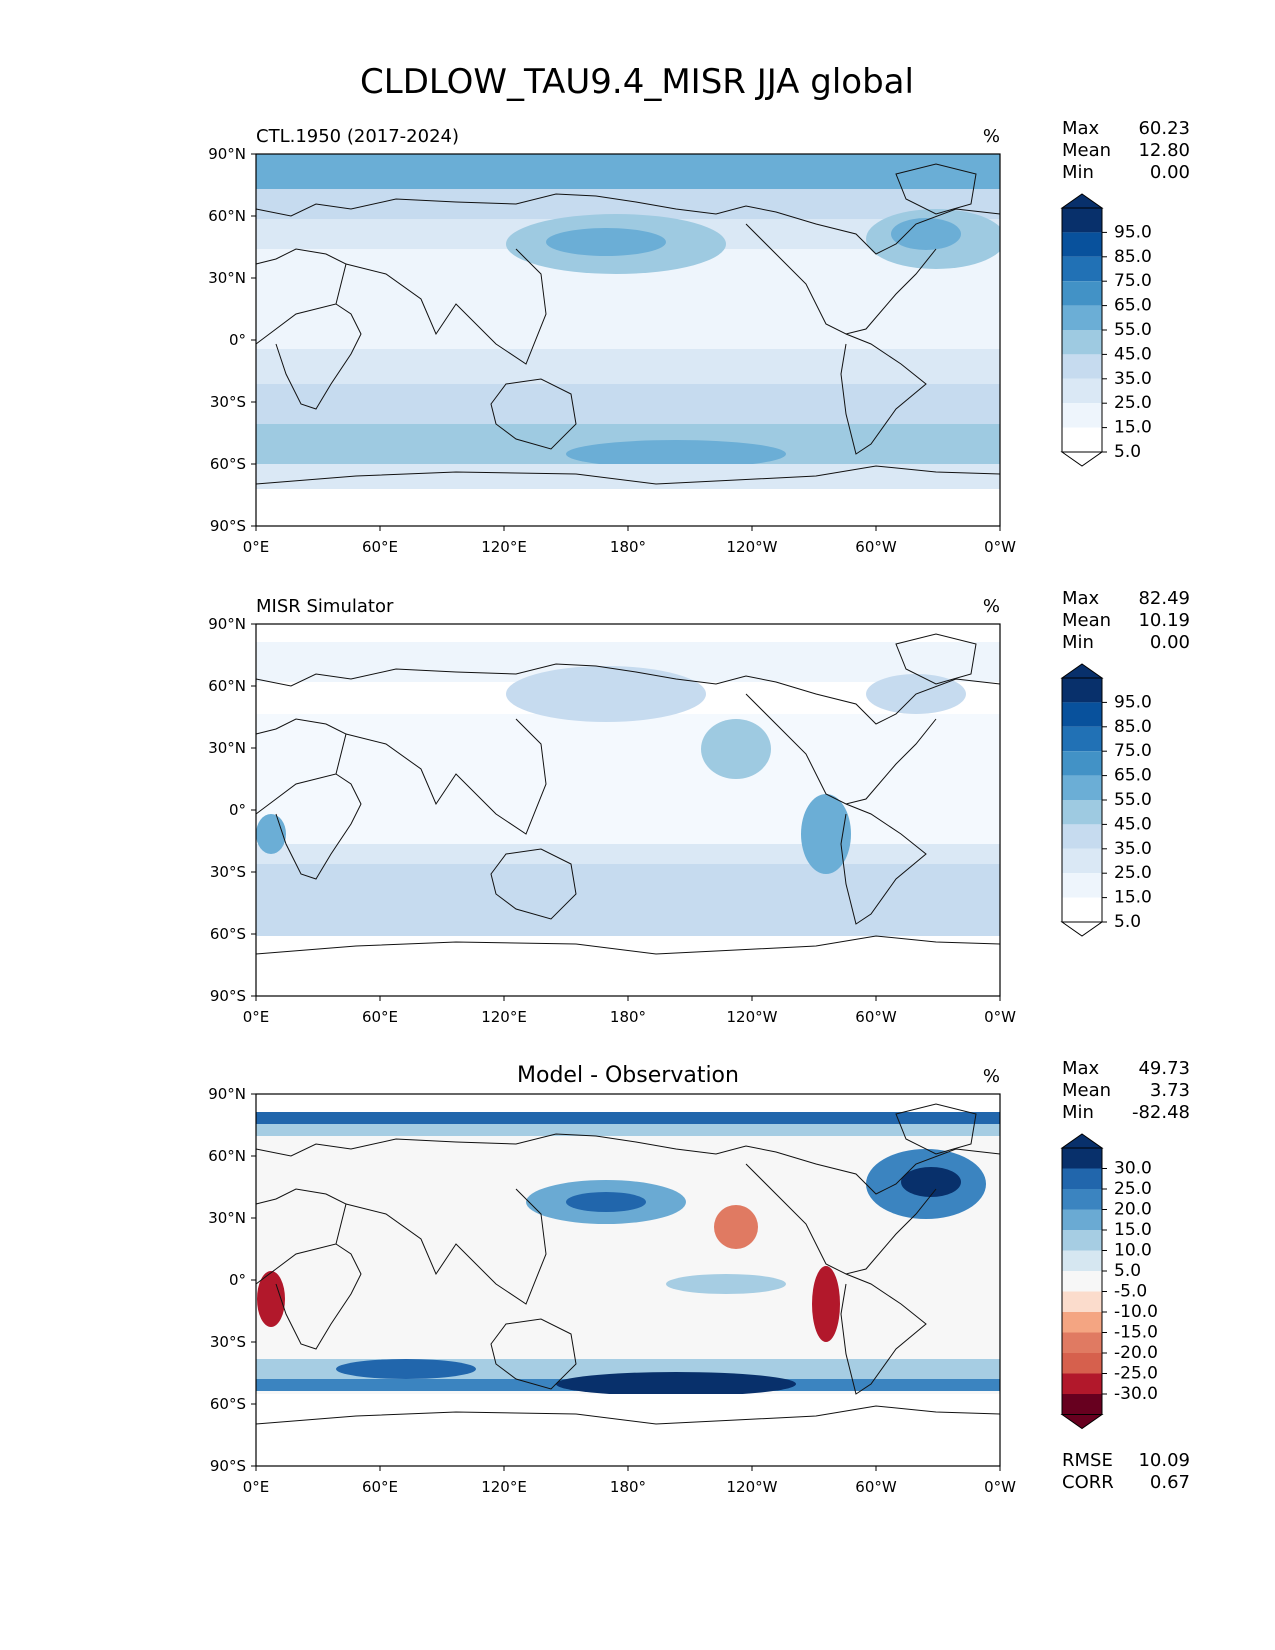  I want to click on map-field-observation, so click(628, 810).